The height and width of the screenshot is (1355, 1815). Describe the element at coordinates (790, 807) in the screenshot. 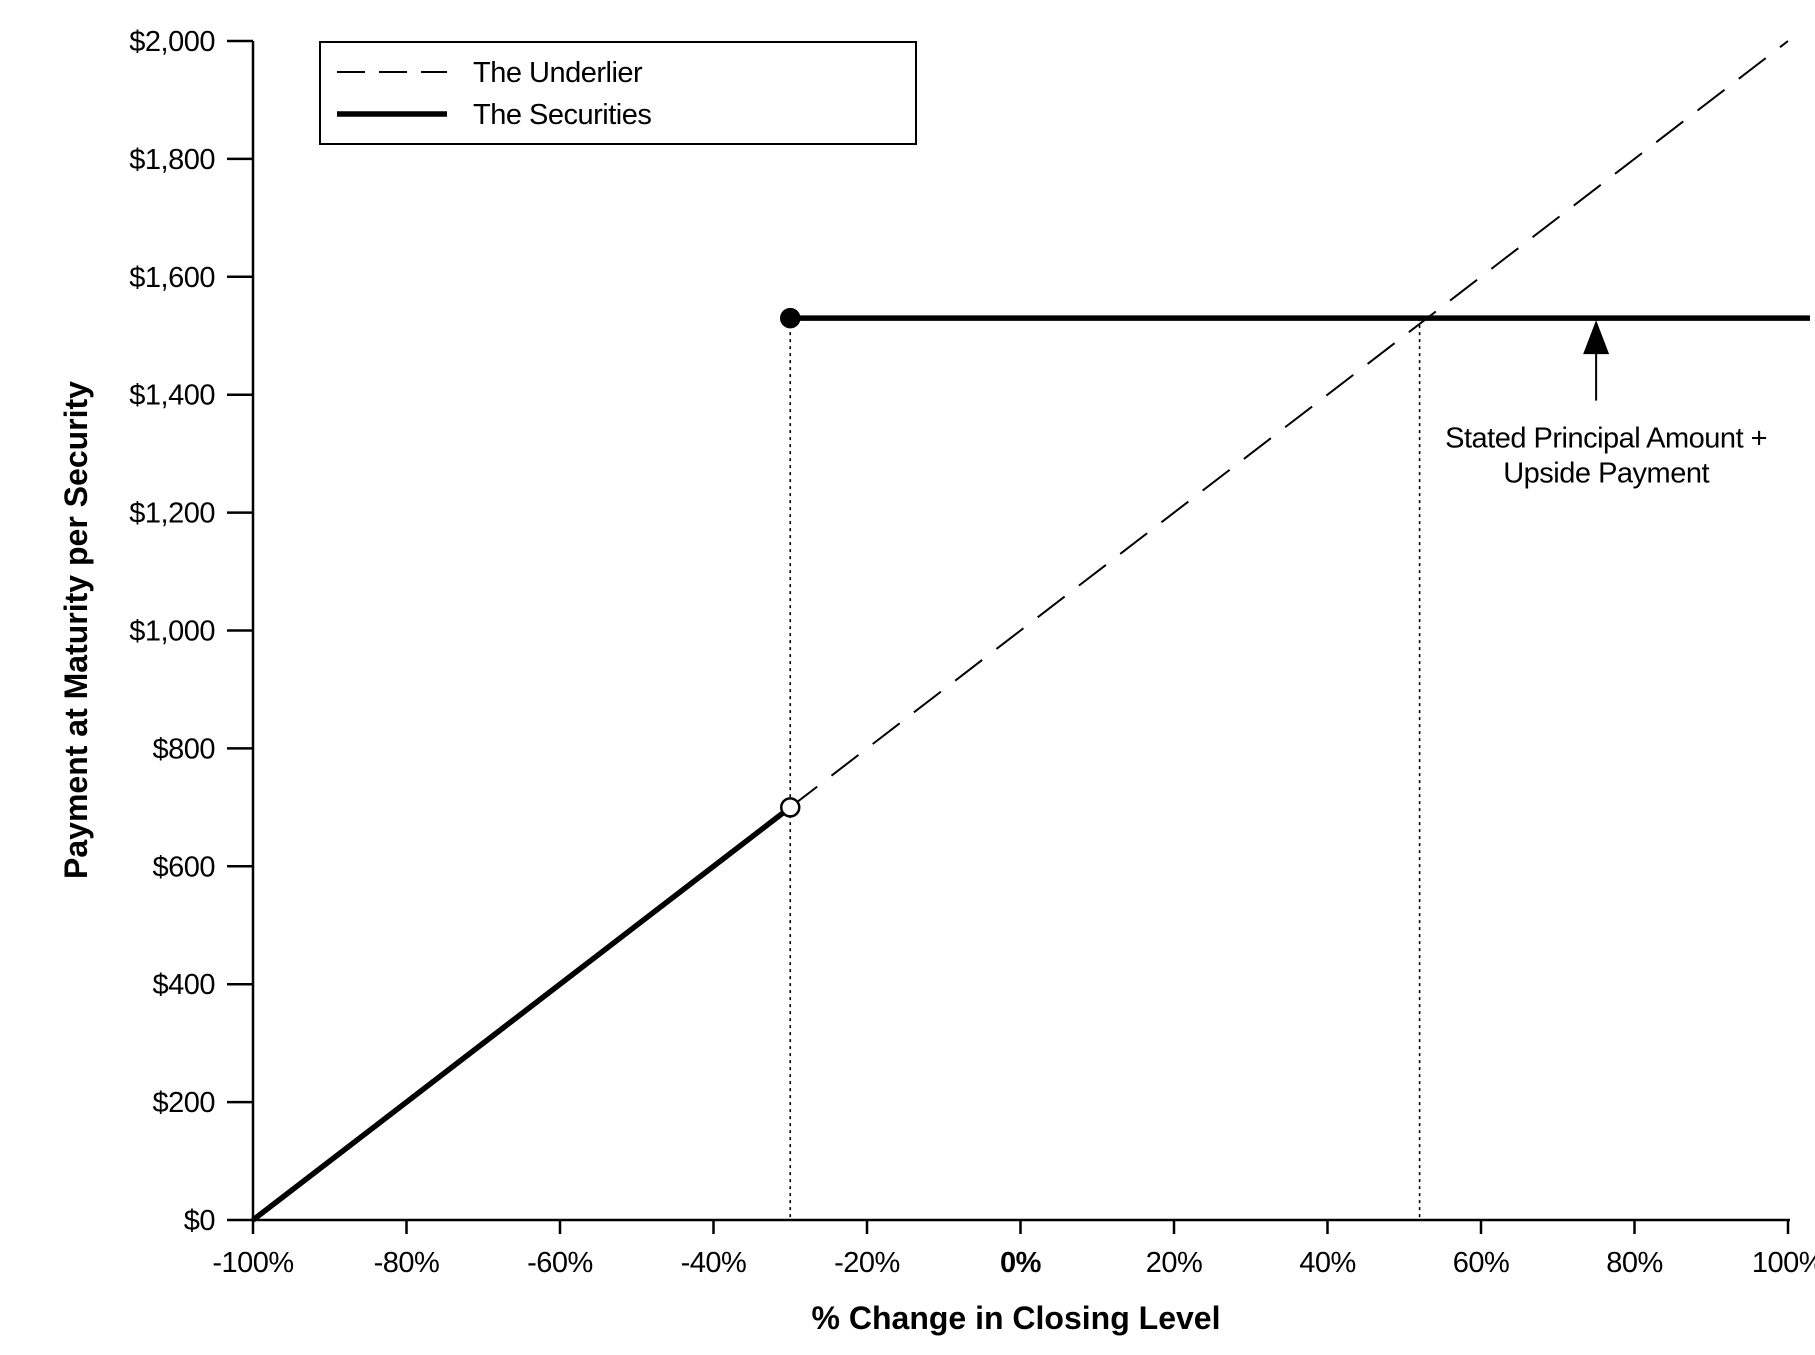

I see `open-marker` at that location.